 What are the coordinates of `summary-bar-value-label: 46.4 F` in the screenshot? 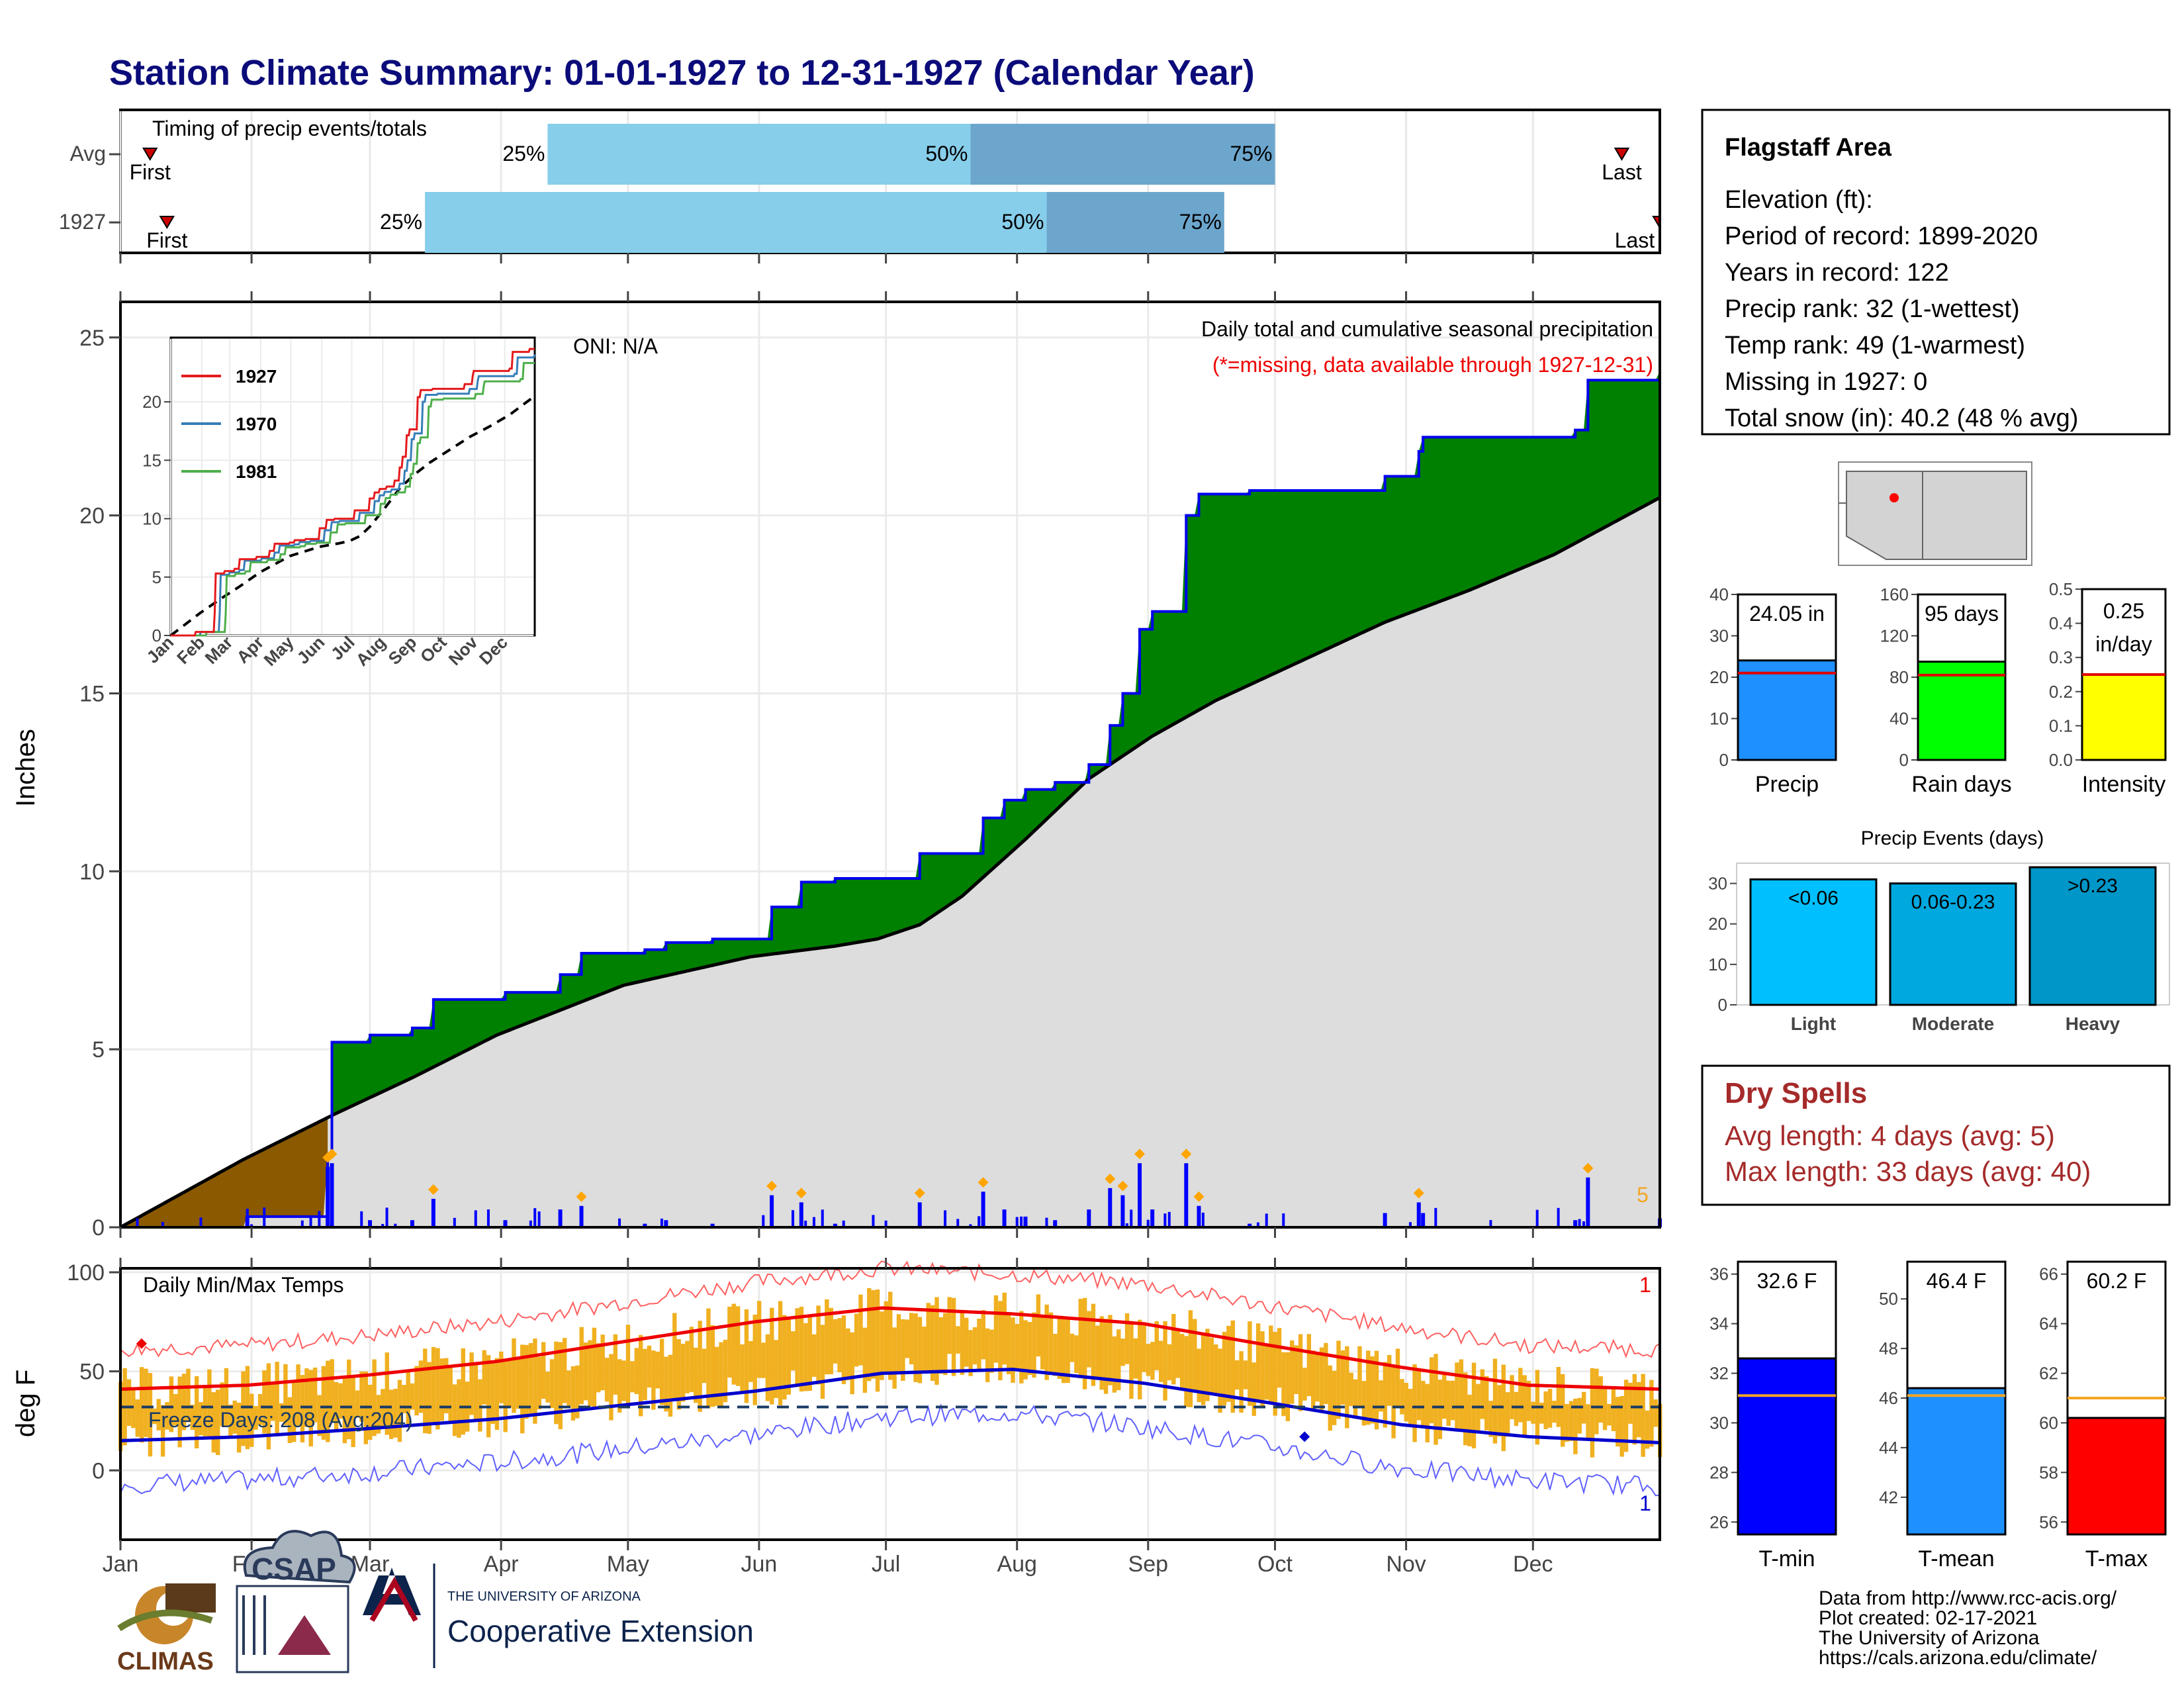 It's located at (1957, 1281).